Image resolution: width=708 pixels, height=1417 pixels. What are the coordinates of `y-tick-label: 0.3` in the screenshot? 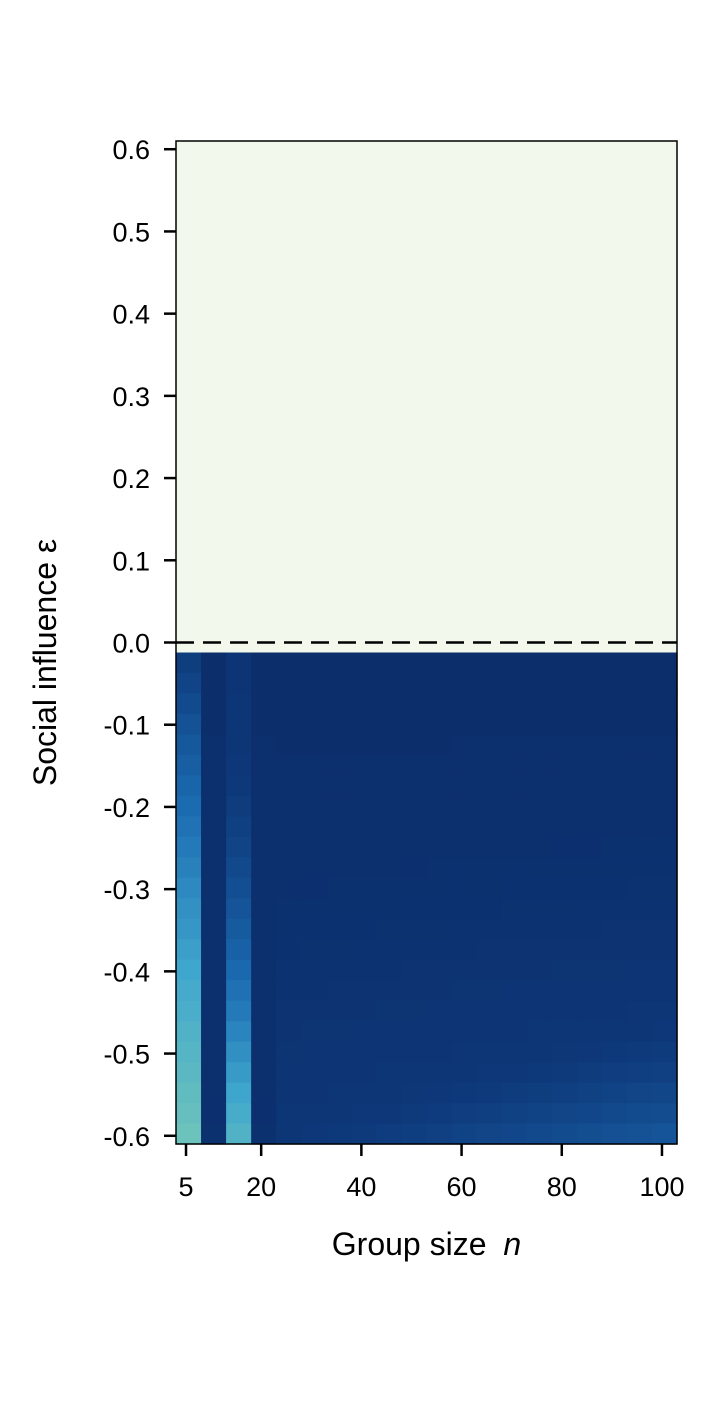 It's located at (131, 397).